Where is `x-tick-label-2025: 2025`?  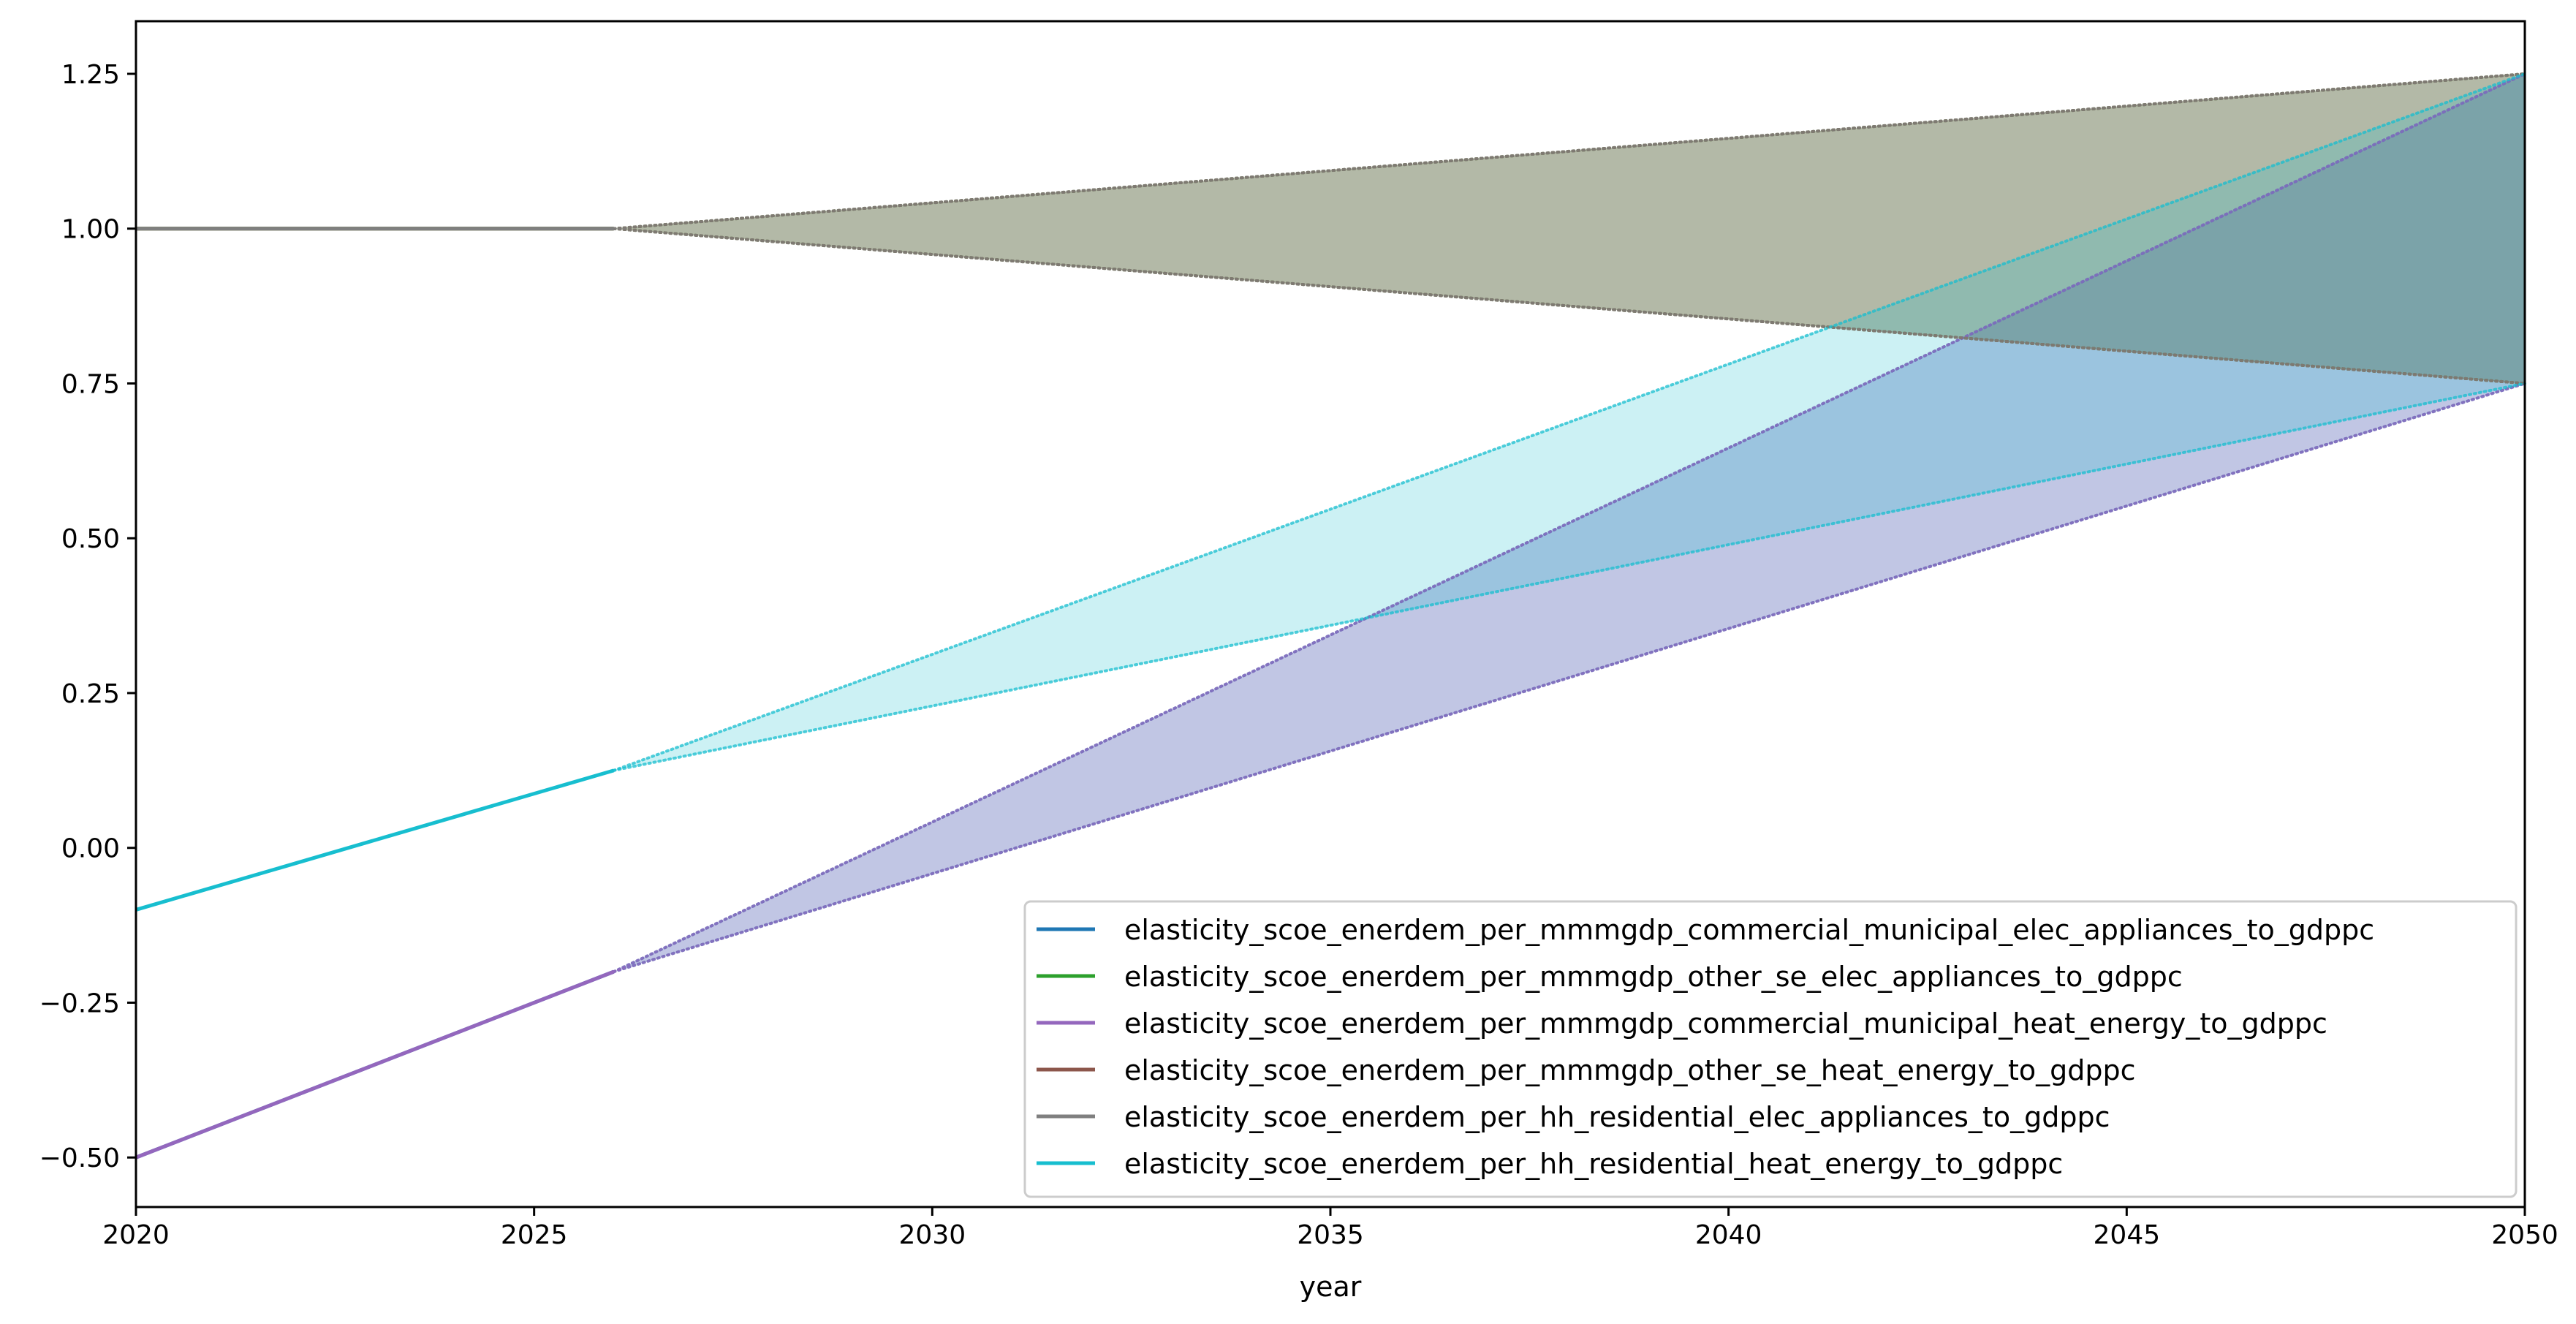 x-tick-label-2025: 2025 is located at coordinates (534, 1235).